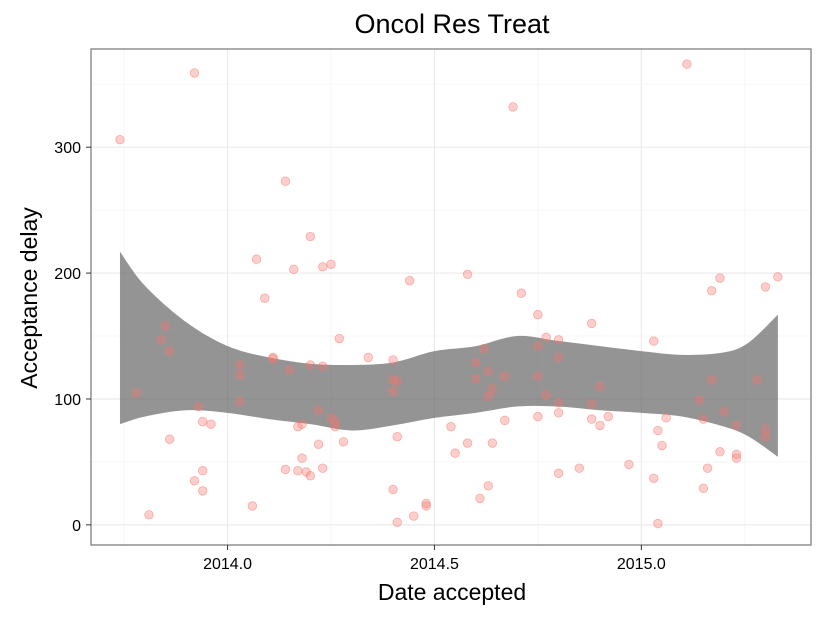 Image resolution: width=825 pixels, height=618 pixels. What do you see at coordinates (641, 564) in the screenshot?
I see `x-tick-label: 2015.0` at bounding box center [641, 564].